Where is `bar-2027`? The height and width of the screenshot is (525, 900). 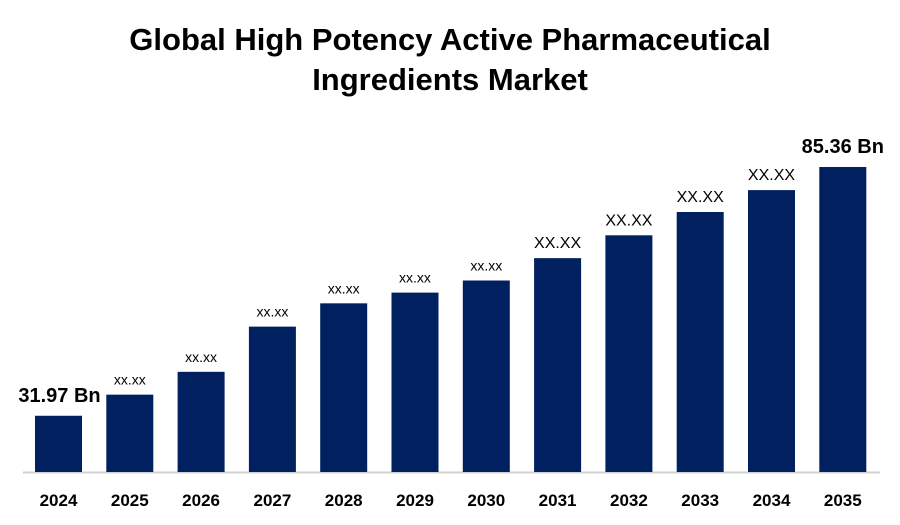
bar-2027 is located at coordinates (272, 399).